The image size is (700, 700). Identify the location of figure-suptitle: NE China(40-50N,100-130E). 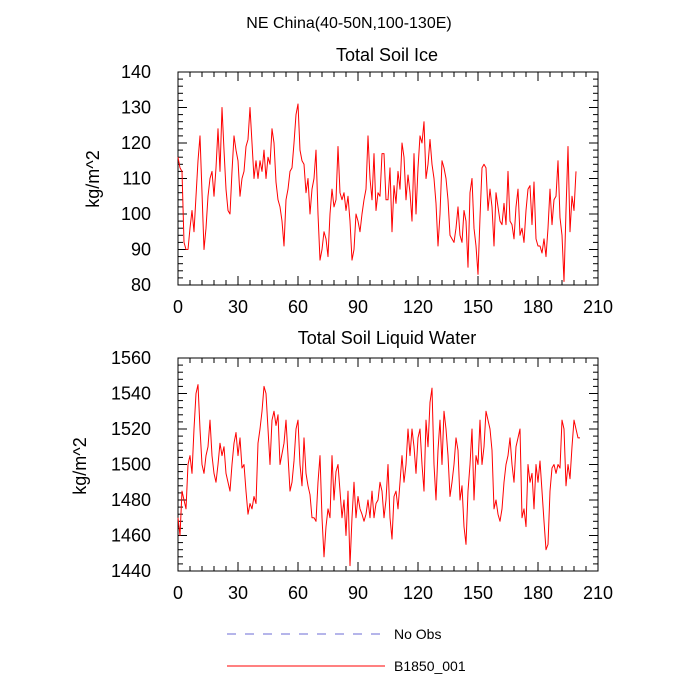
(348, 23).